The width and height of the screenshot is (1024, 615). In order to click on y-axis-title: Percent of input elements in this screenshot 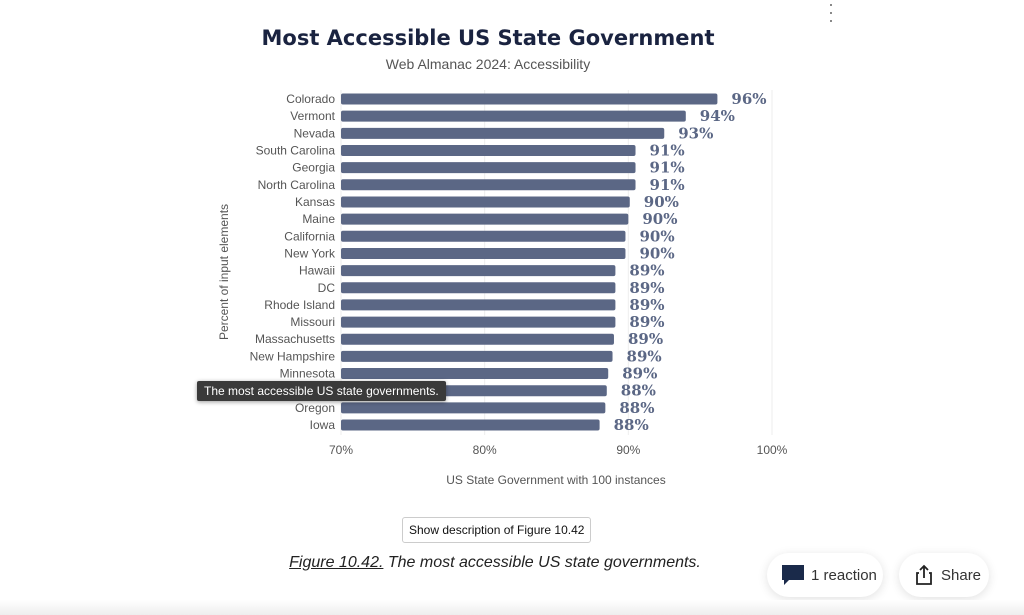, I will do `click(224, 272)`.